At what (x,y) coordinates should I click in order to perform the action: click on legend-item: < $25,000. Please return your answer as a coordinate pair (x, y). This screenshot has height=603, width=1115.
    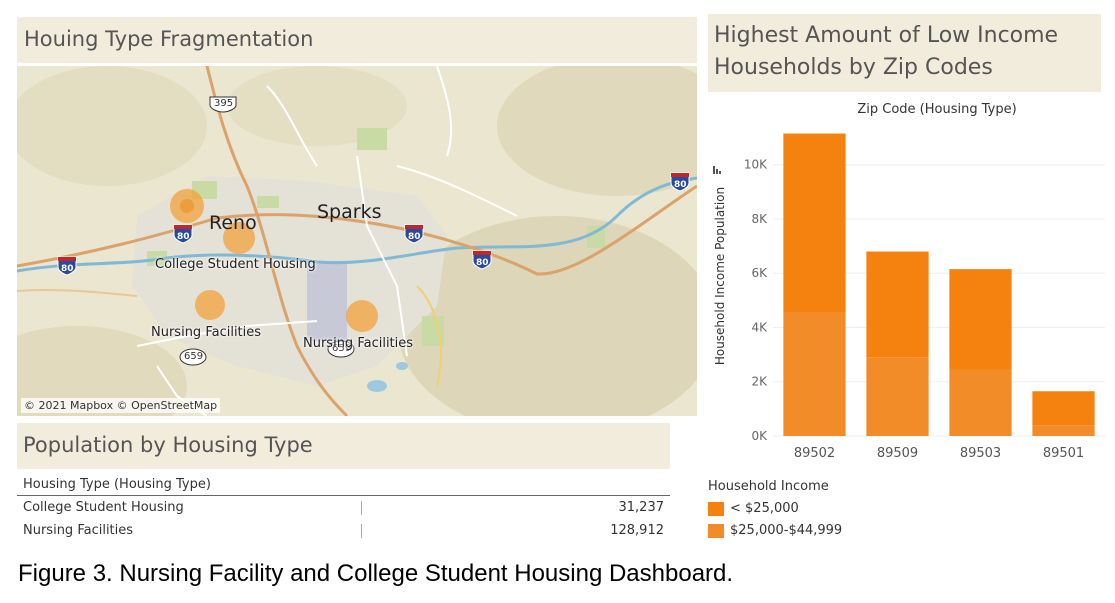
    Looking at the image, I should click on (775, 509).